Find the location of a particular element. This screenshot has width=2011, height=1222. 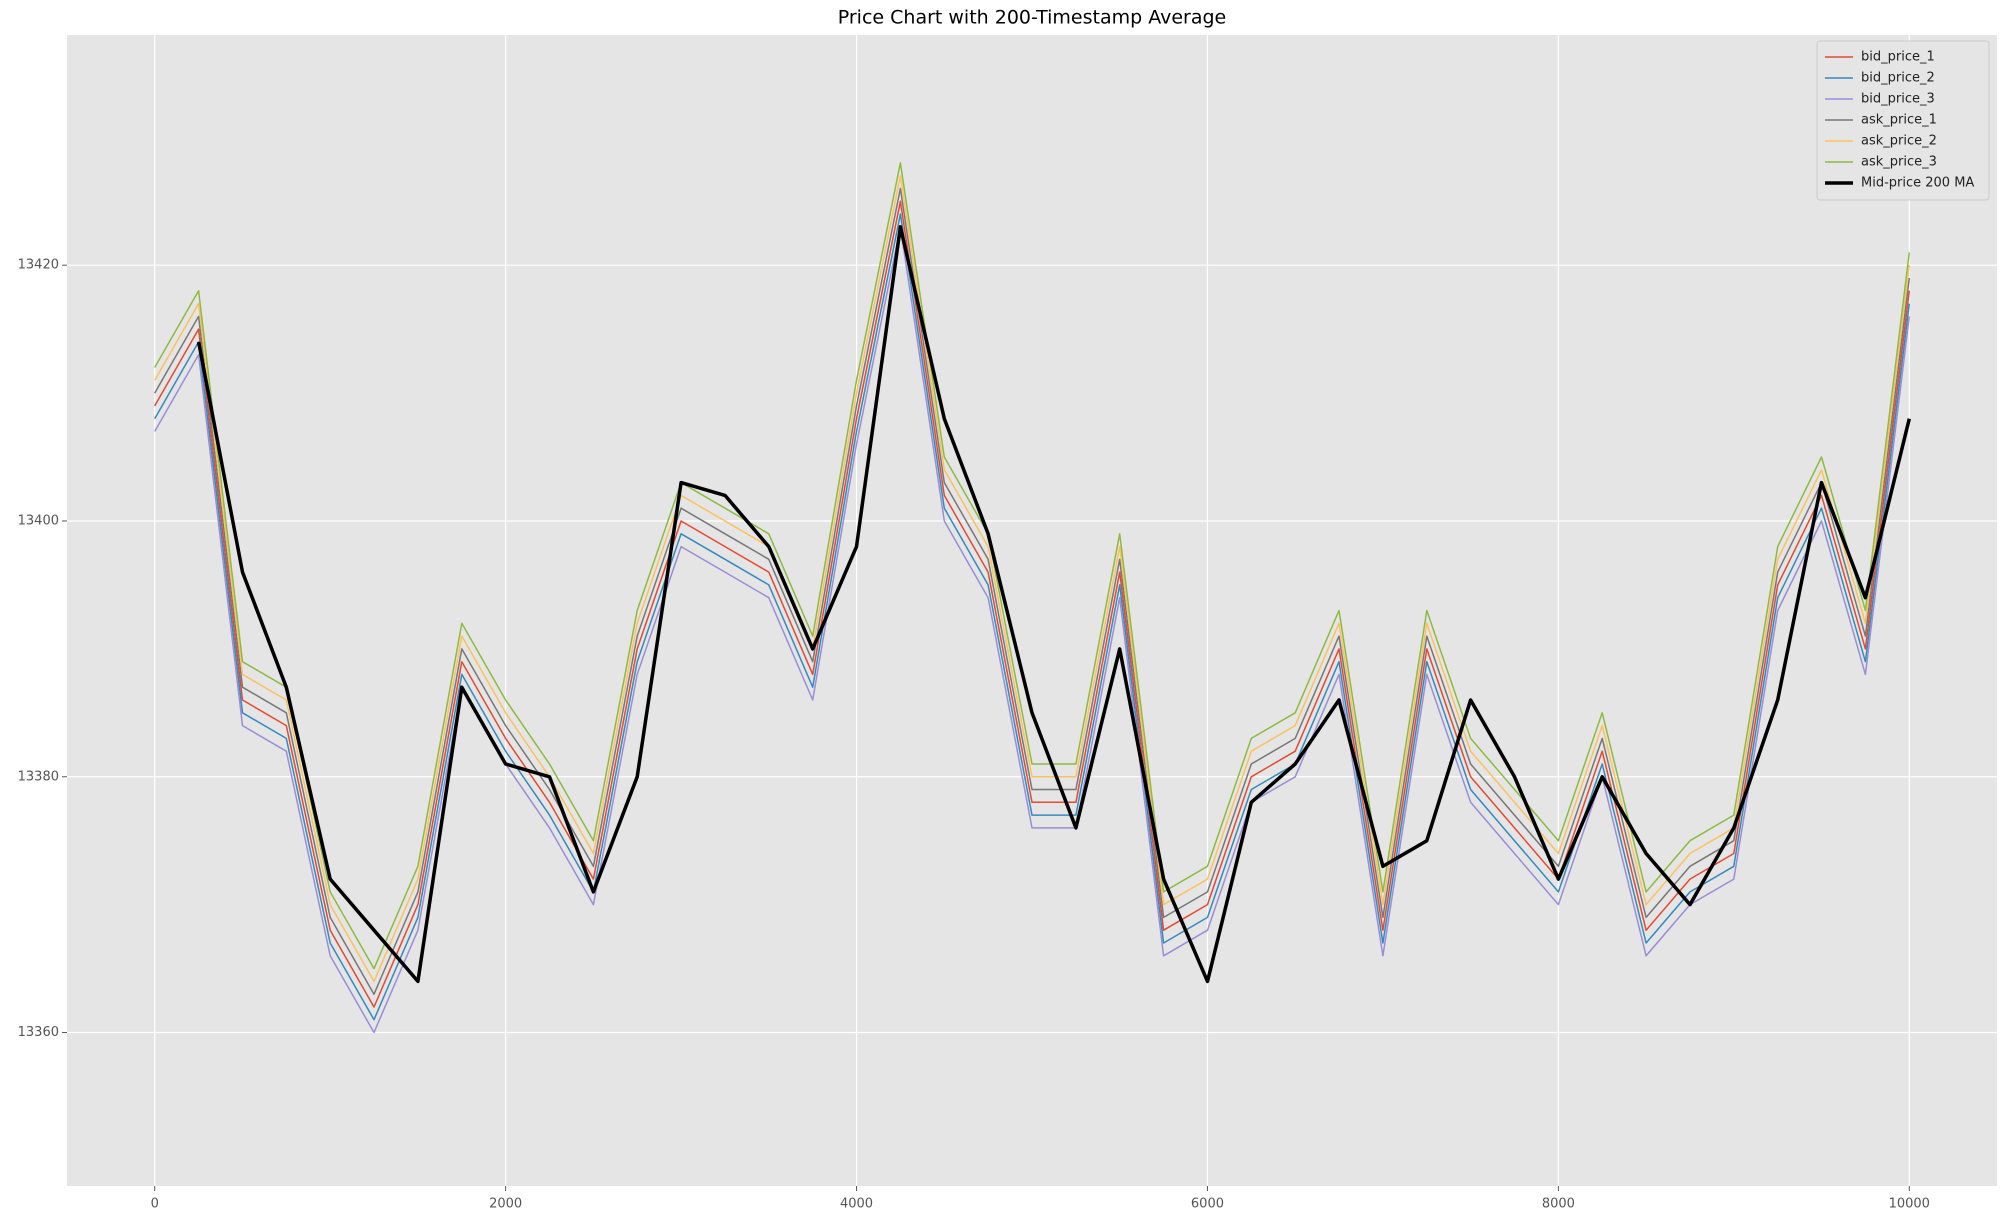

y-tick-label: 13380 is located at coordinates (38, 776).